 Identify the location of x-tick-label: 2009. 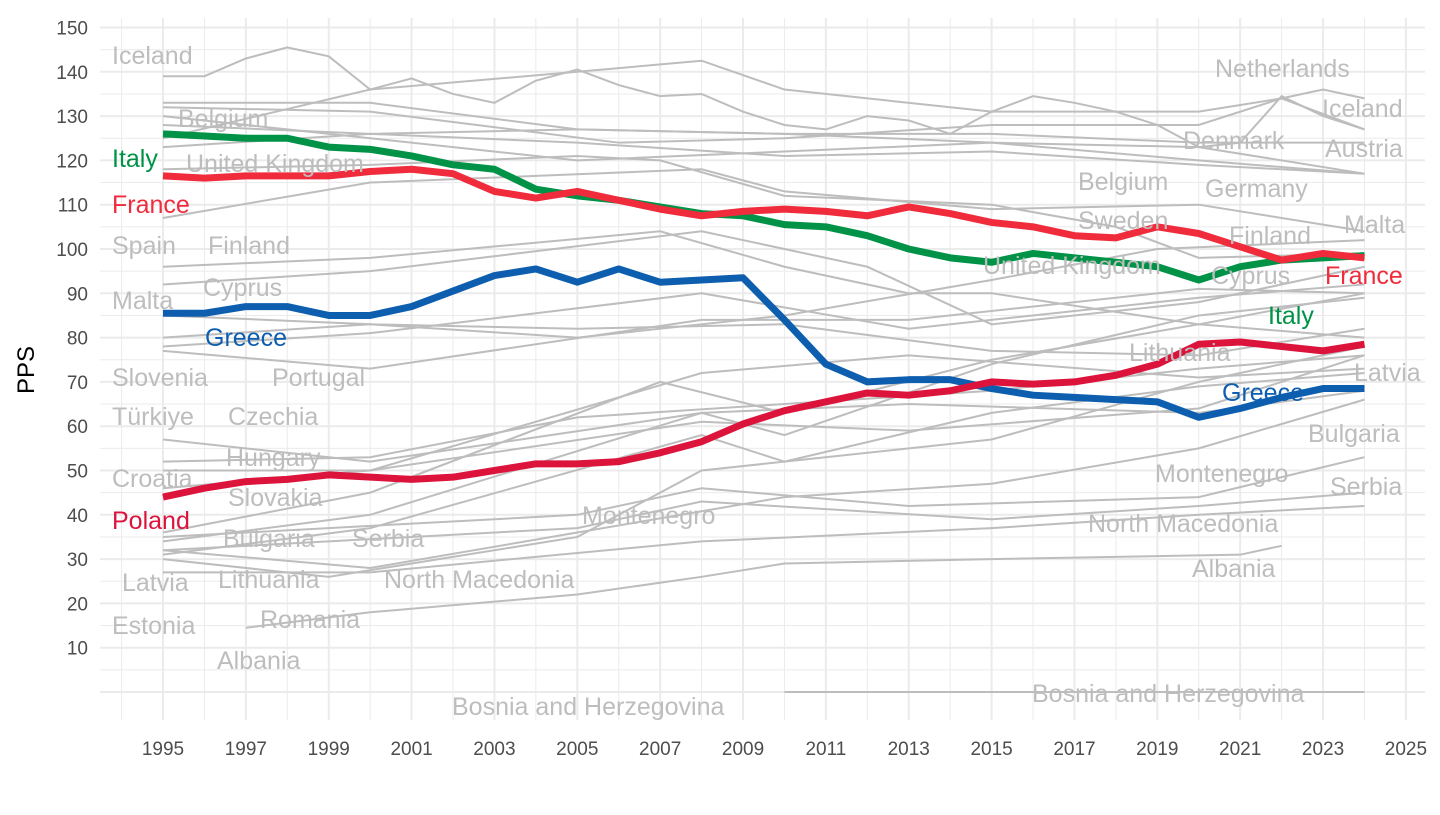
(743, 749).